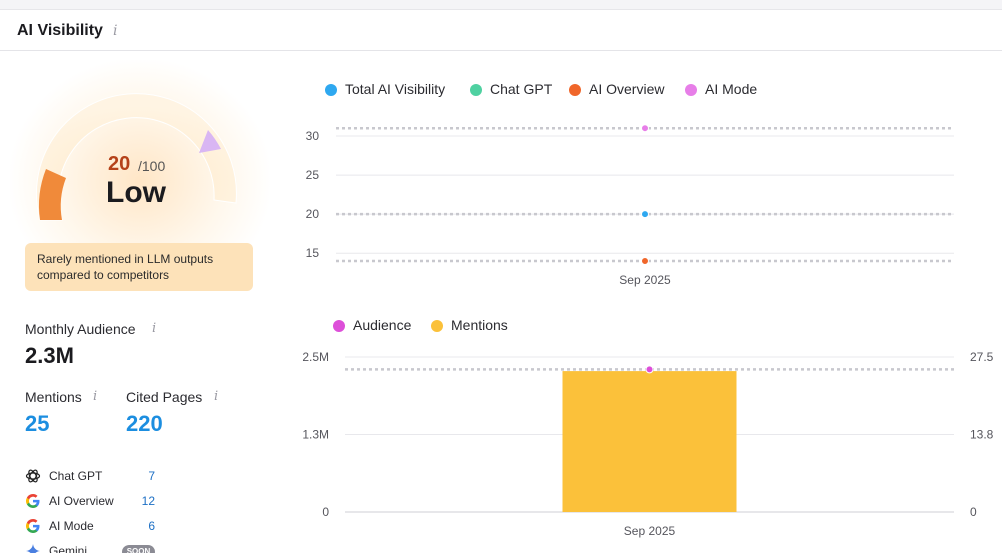 The height and width of the screenshot is (553, 1002). I want to click on gauge-track, so click(136, 157).